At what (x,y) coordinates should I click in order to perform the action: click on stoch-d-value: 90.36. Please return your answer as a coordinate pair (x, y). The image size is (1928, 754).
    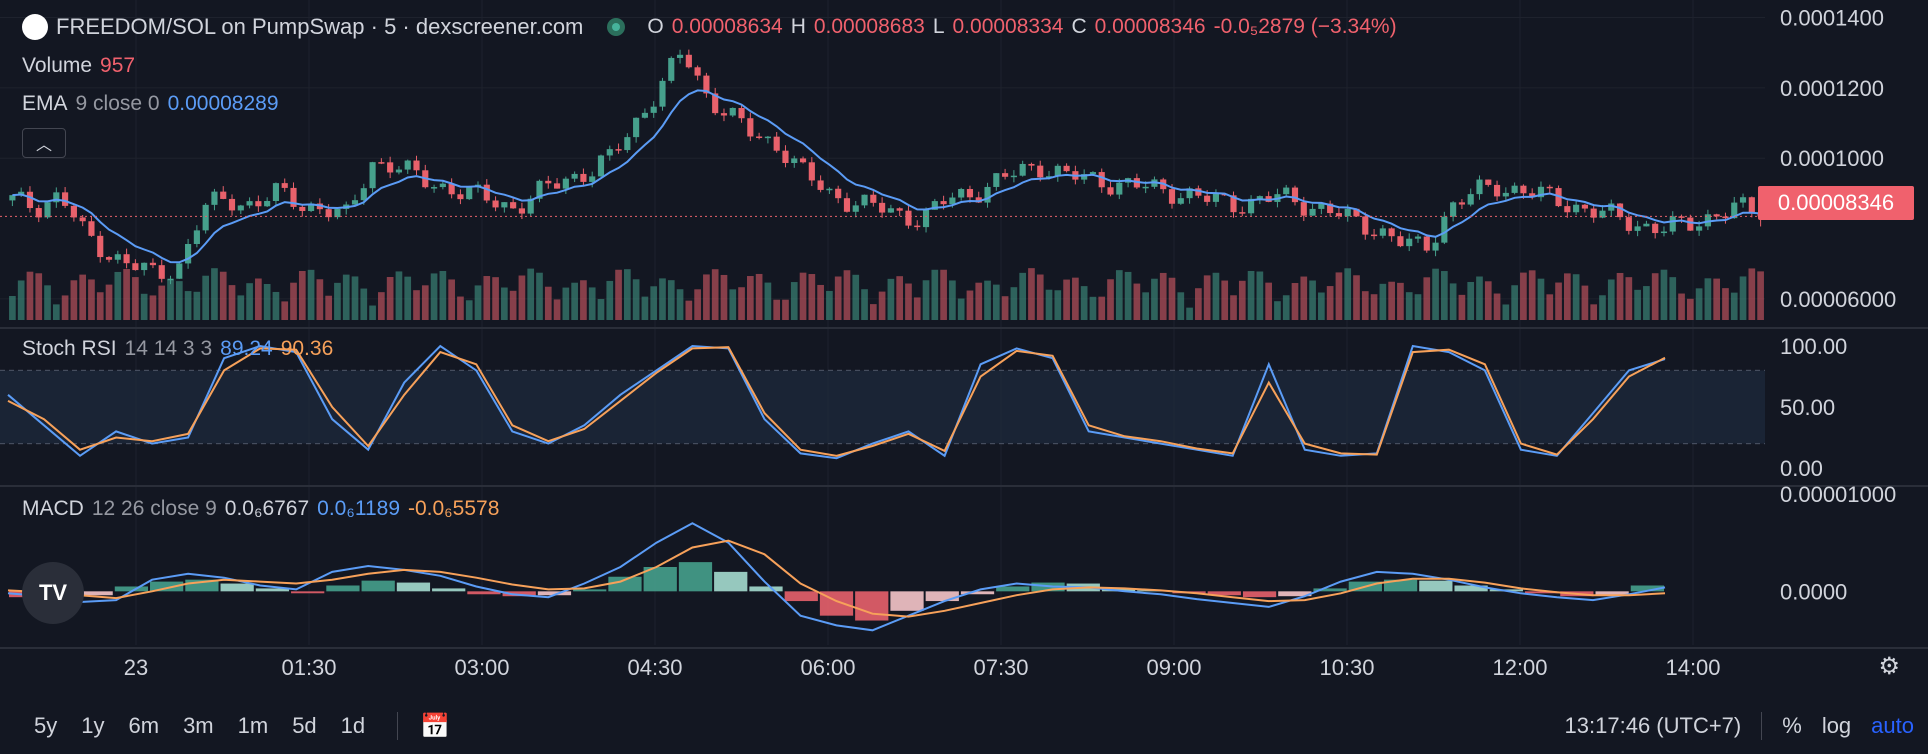
    Looking at the image, I should click on (307, 348).